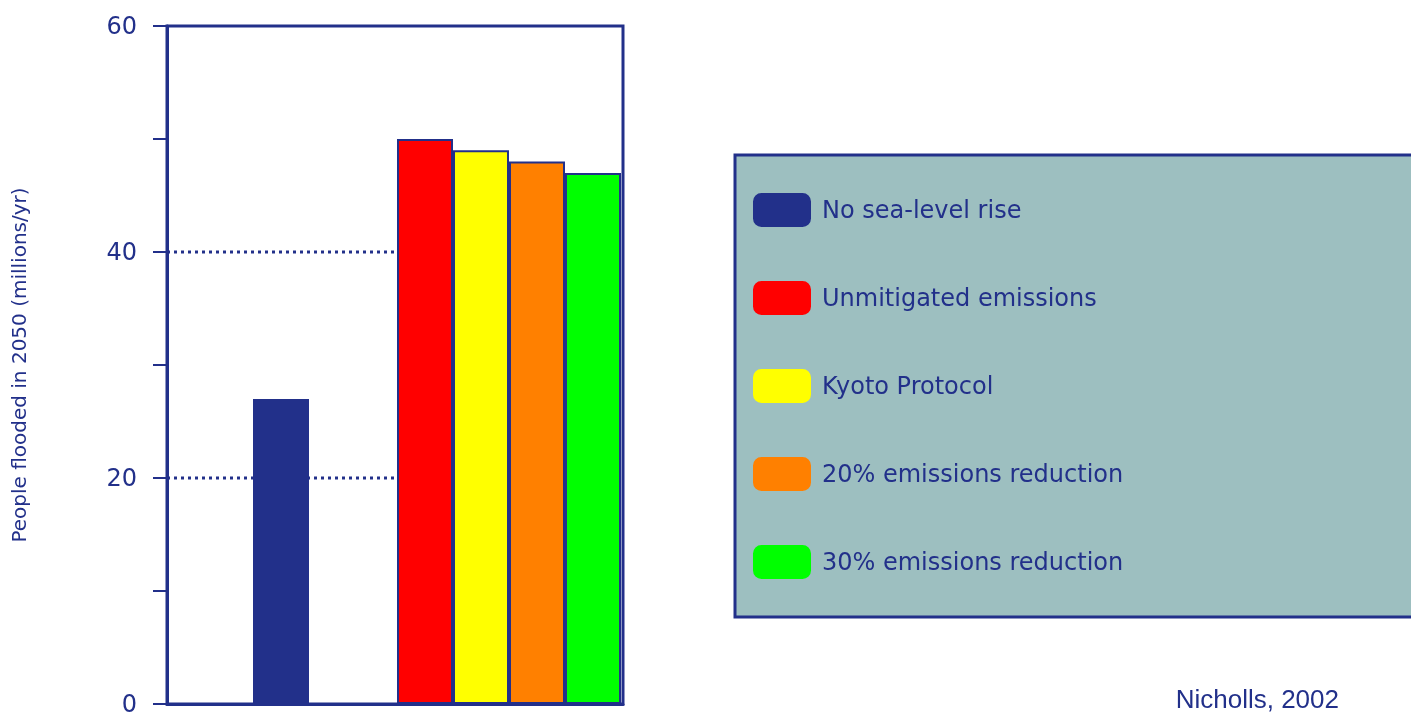 The image size is (1411, 716). What do you see at coordinates (1257, 699) in the screenshot?
I see `text: Nicholls, 2002` at bounding box center [1257, 699].